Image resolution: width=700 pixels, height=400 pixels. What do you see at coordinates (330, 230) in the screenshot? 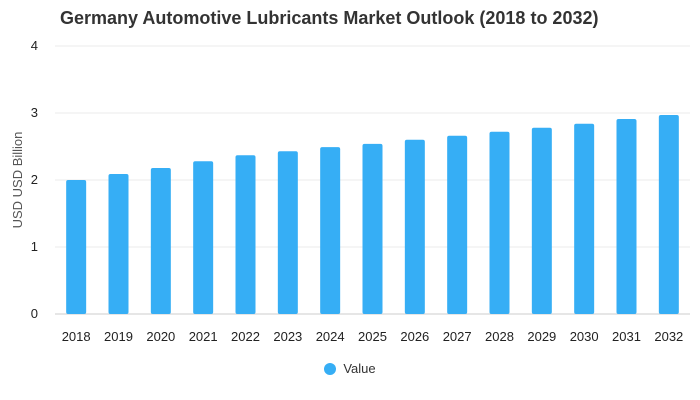
I see `bar-2024` at bounding box center [330, 230].